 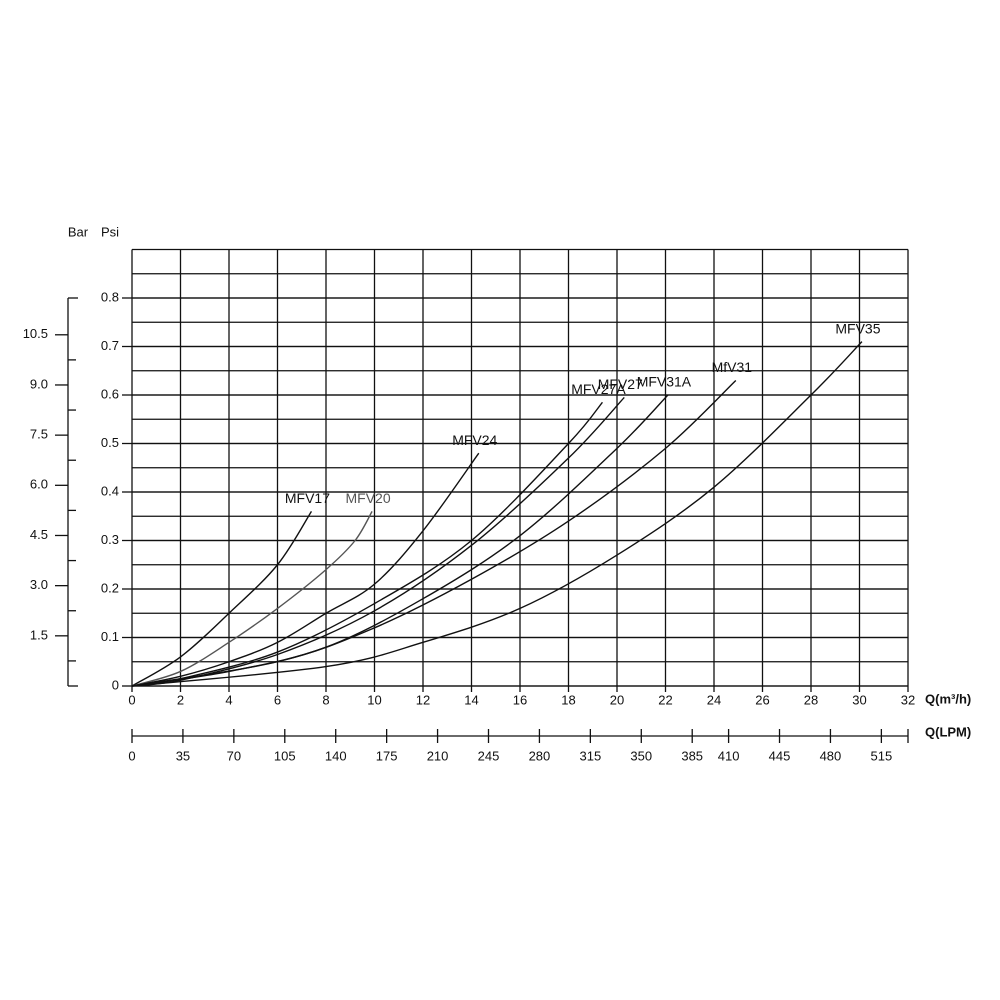 What do you see at coordinates (110, 587) in the screenshot?
I see `y-tick-label: 0.2` at bounding box center [110, 587].